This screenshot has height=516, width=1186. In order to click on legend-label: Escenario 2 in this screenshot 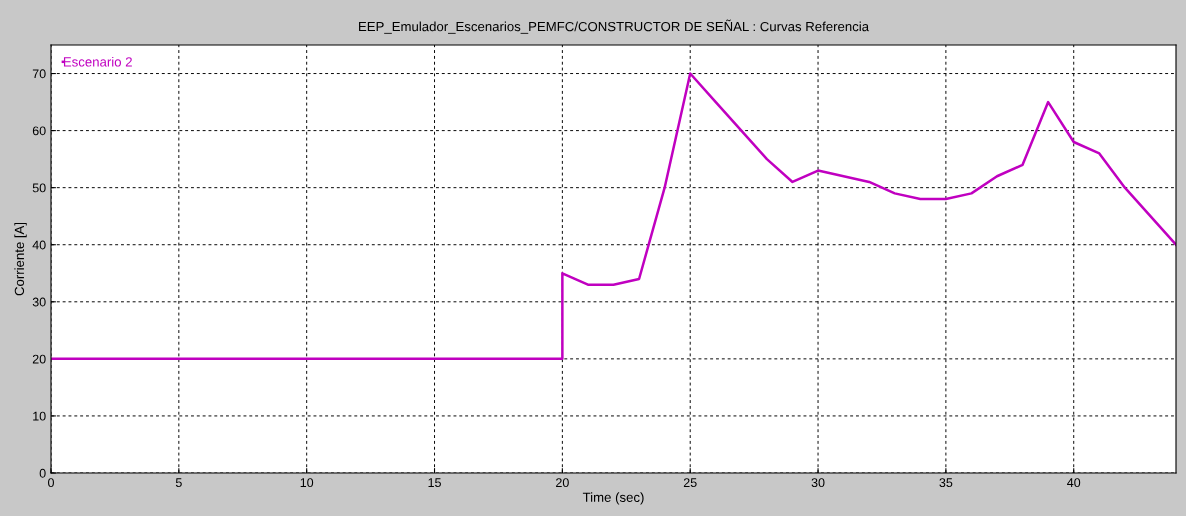, I will do `click(97, 61)`.